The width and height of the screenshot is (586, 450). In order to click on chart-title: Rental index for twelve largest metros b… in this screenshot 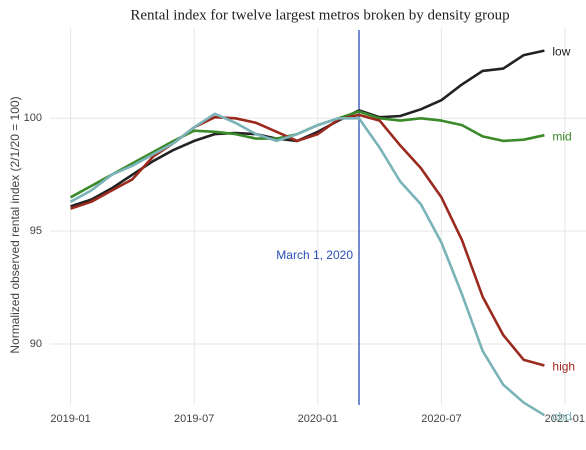, I will do `click(319, 15)`.